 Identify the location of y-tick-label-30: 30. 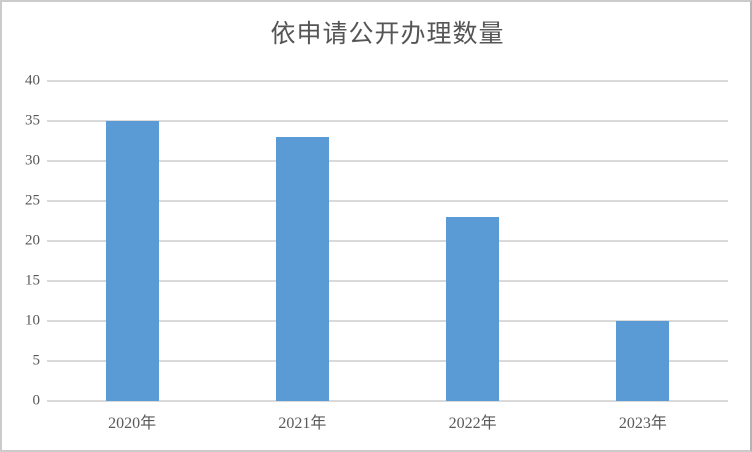
(32, 160).